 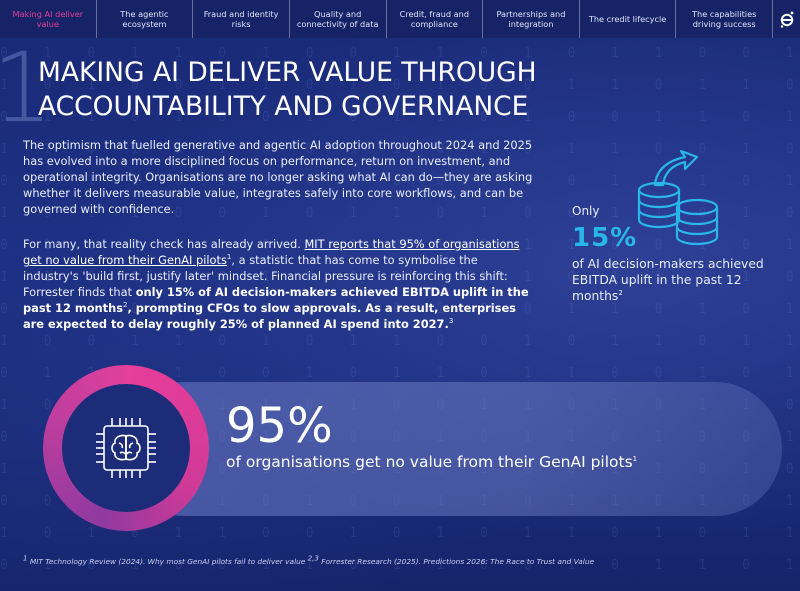 What do you see at coordinates (434, 19) in the screenshot?
I see `nav-item-credit-fraud-compliance: Credit, fraud and compliance` at bounding box center [434, 19].